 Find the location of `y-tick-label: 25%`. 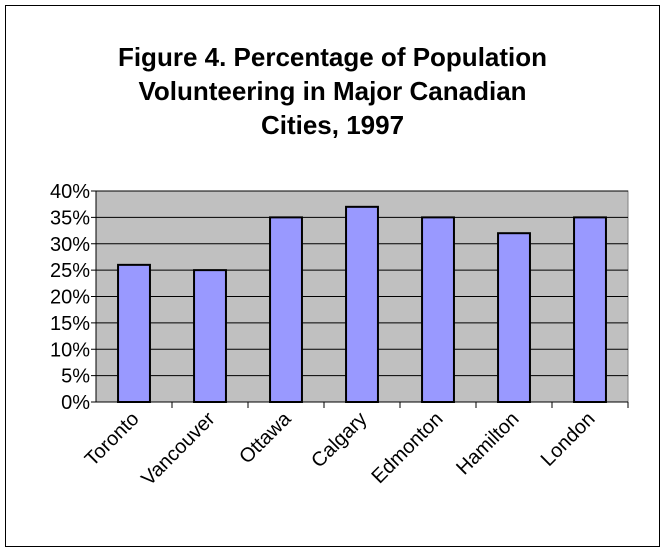

y-tick-label: 25% is located at coordinates (70, 271).